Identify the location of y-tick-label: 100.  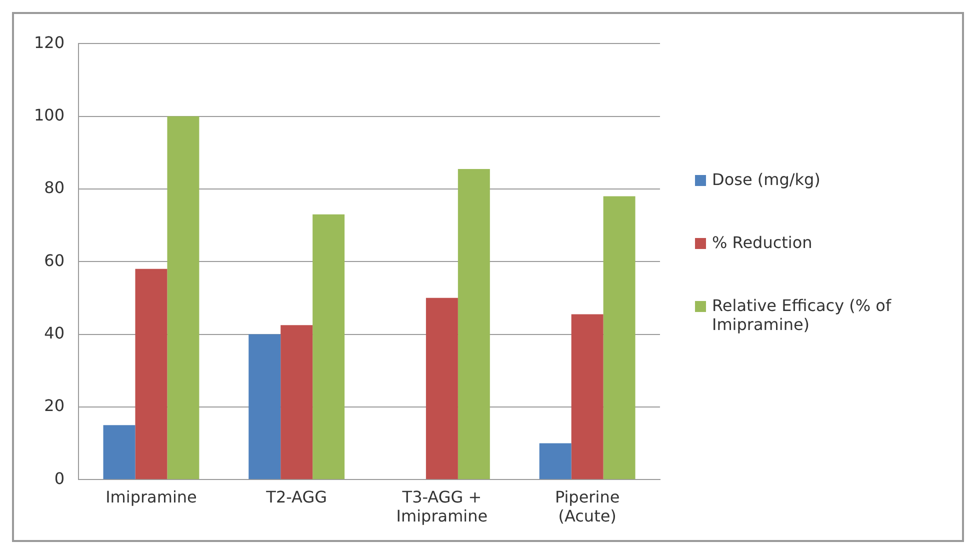
(49, 114).